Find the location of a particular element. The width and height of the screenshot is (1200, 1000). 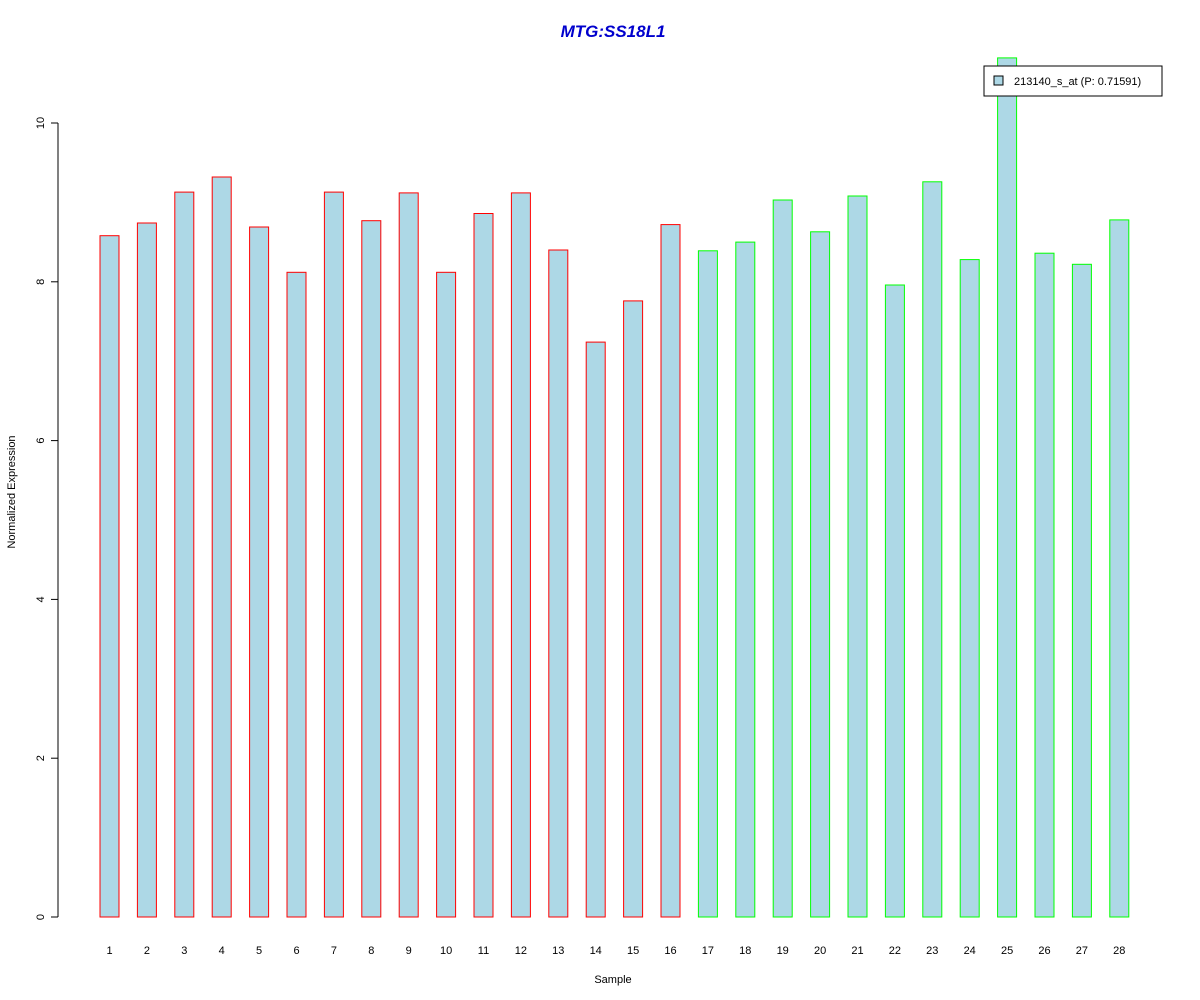

x-tick-label: 8 is located at coordinates (371, 951).